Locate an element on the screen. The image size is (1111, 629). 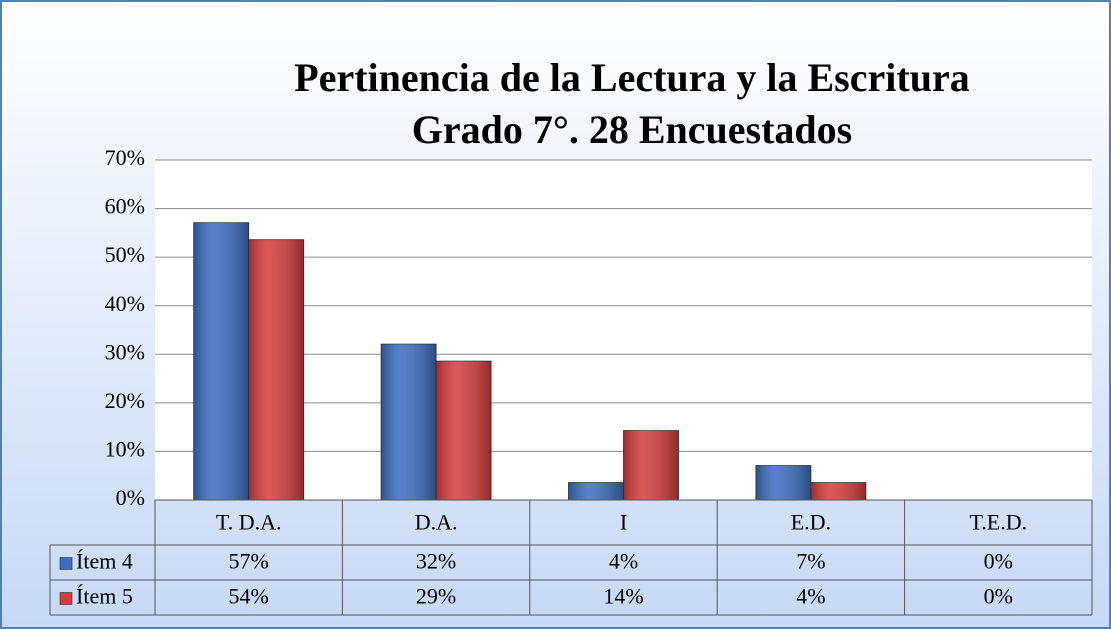
x-tick-label: T. D.A. is located at coordinates (249, 522).